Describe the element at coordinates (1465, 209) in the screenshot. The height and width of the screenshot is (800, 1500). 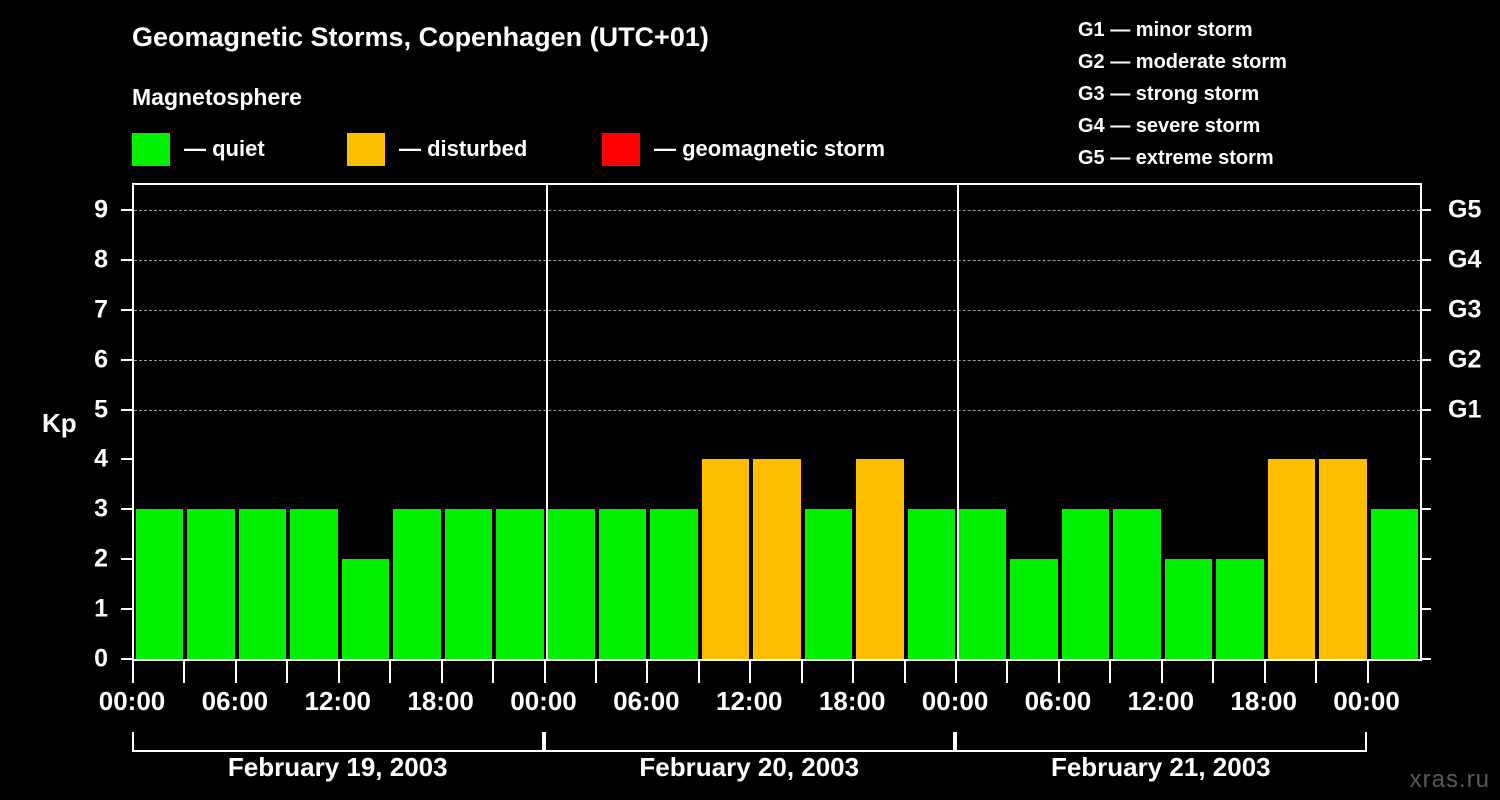
I see `g-tick-label-g5: G5` at that location.